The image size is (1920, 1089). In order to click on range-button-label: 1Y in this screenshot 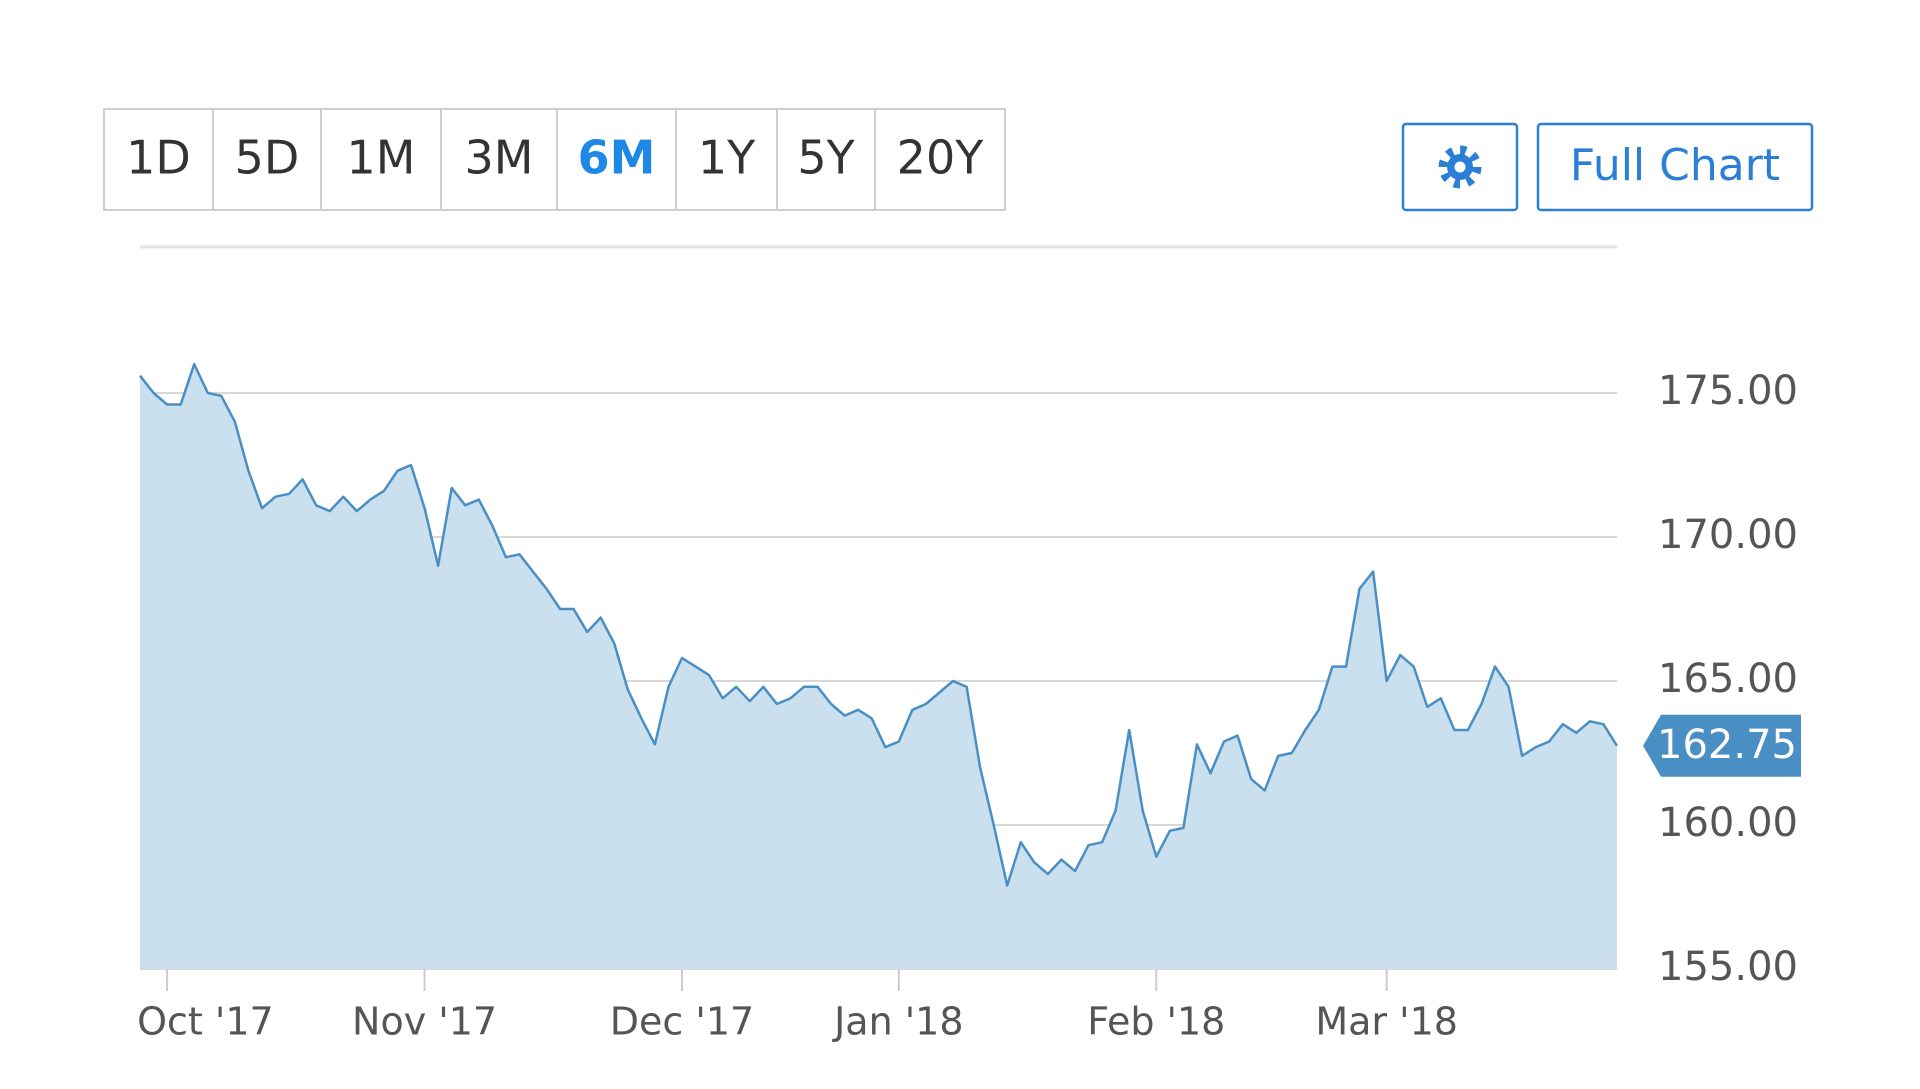, I will do `click(727, 158)`.